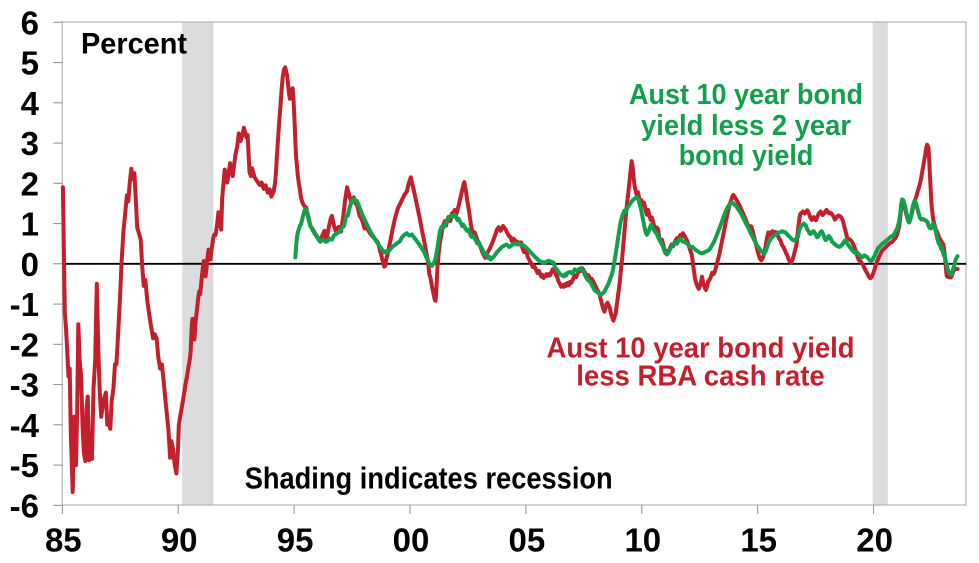 The image size is (979, 563). I want to click on svg-text: 95, so click(295, 540).